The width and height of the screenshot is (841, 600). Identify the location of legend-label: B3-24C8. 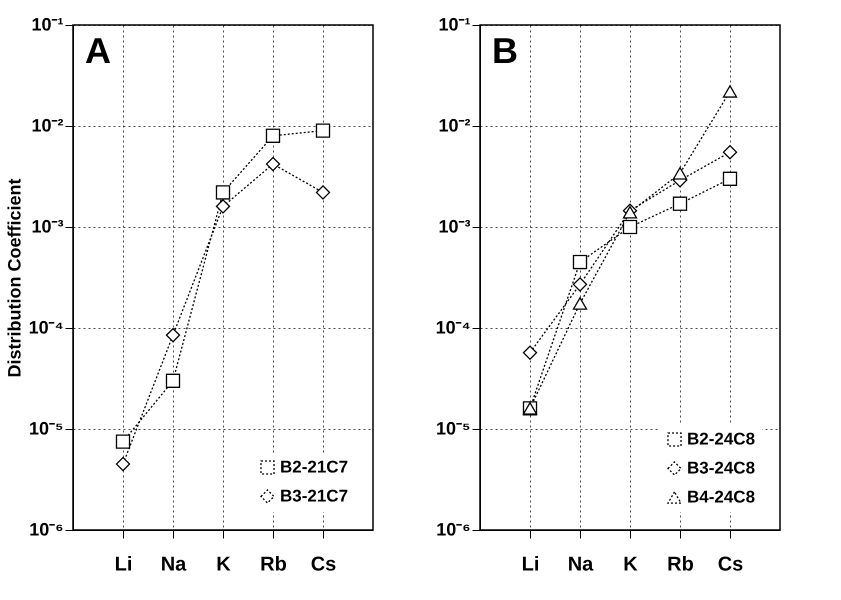
(721, 468).